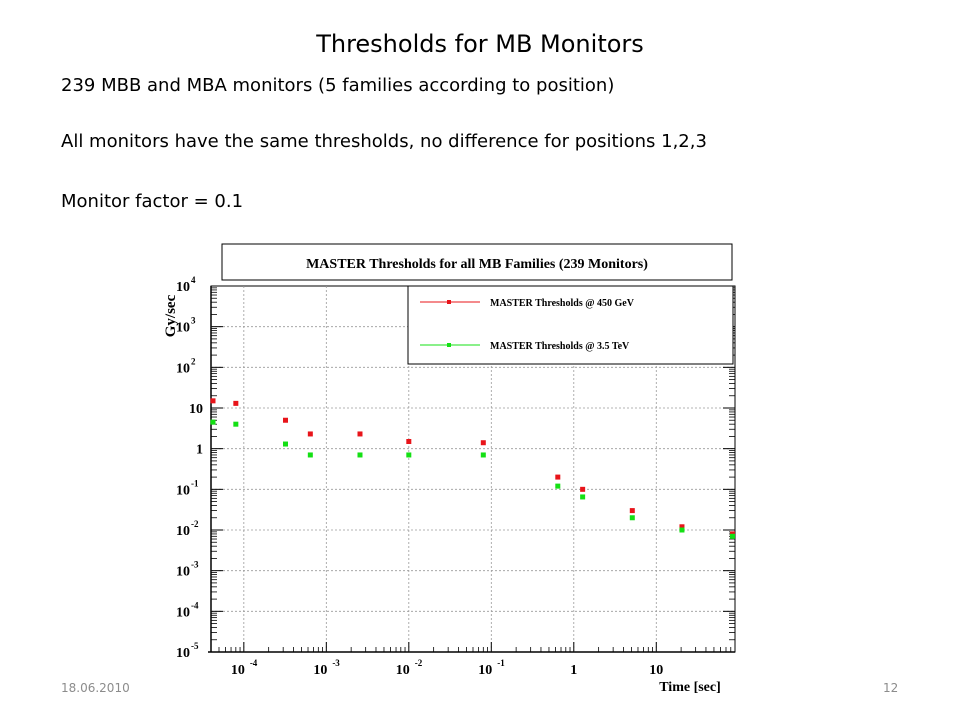 The image size is (960, 720). I want to click on data-point-layer, so click(472, 468).